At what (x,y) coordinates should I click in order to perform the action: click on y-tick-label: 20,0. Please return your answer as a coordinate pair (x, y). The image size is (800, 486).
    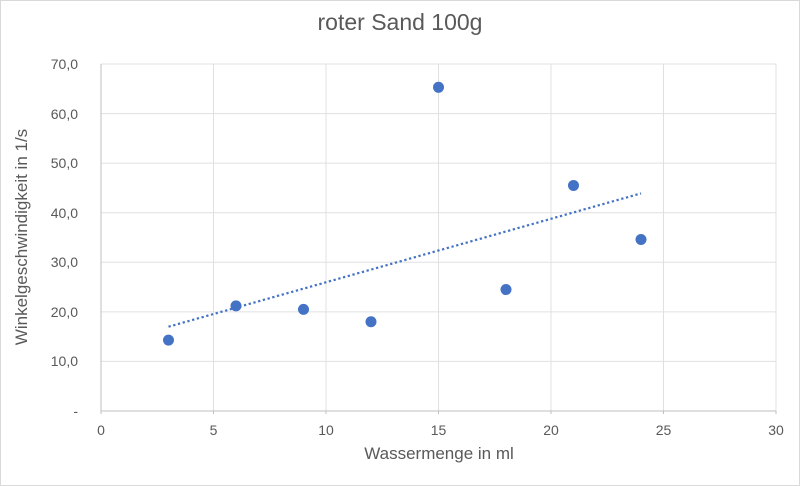
    Looking at the image, I should click on (64, 311).